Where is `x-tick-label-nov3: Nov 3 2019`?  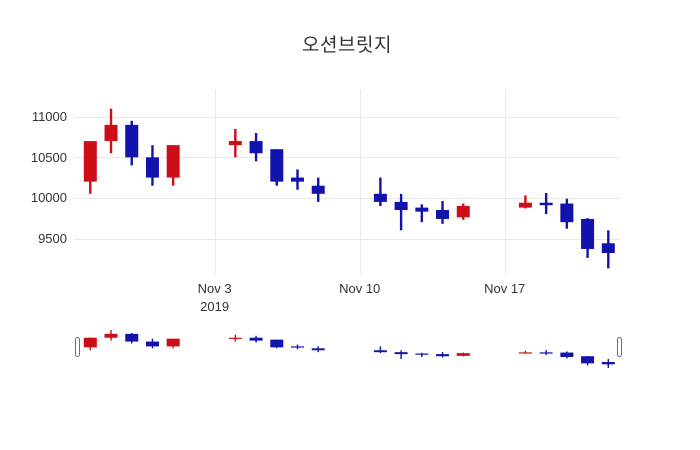 x-tick-label-nov3: Nov 3 2019 is located at coordinates (215, 298).